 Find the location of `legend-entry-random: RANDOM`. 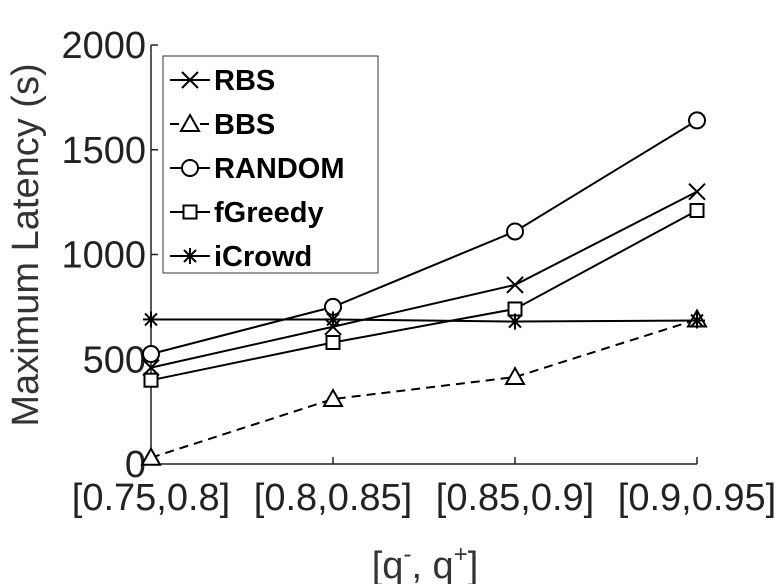

legend-entry-random: RANDOM is located at coordinates (257, 169).